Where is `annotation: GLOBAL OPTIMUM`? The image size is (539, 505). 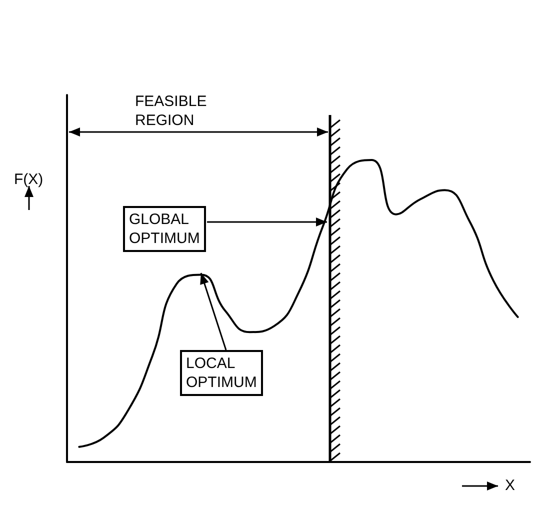
annotation: GLOBAL OPTIMUM is located at coordinates (164, 229).